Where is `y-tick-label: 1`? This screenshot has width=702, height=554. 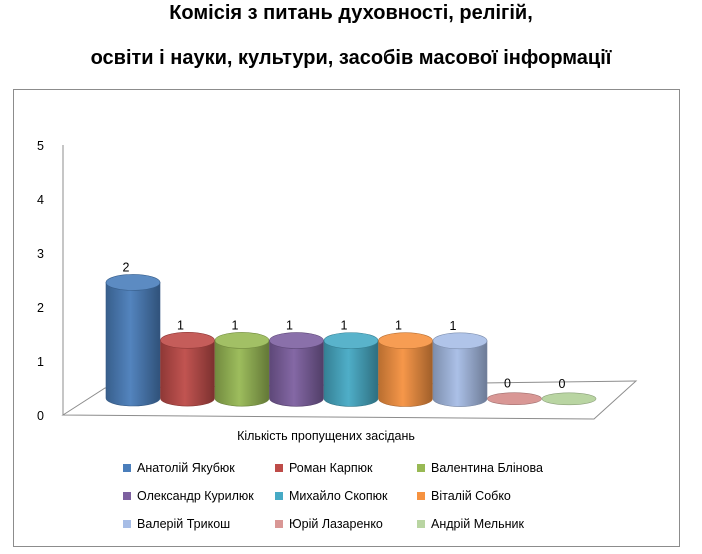
y-tick-label: 1 is located at coordinates (40, 362).